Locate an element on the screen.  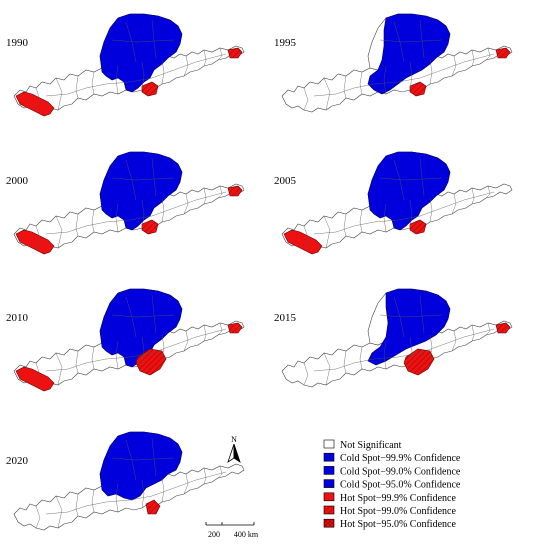
scale-bar-label-end: 400 km is located at coordinates (246, 534).